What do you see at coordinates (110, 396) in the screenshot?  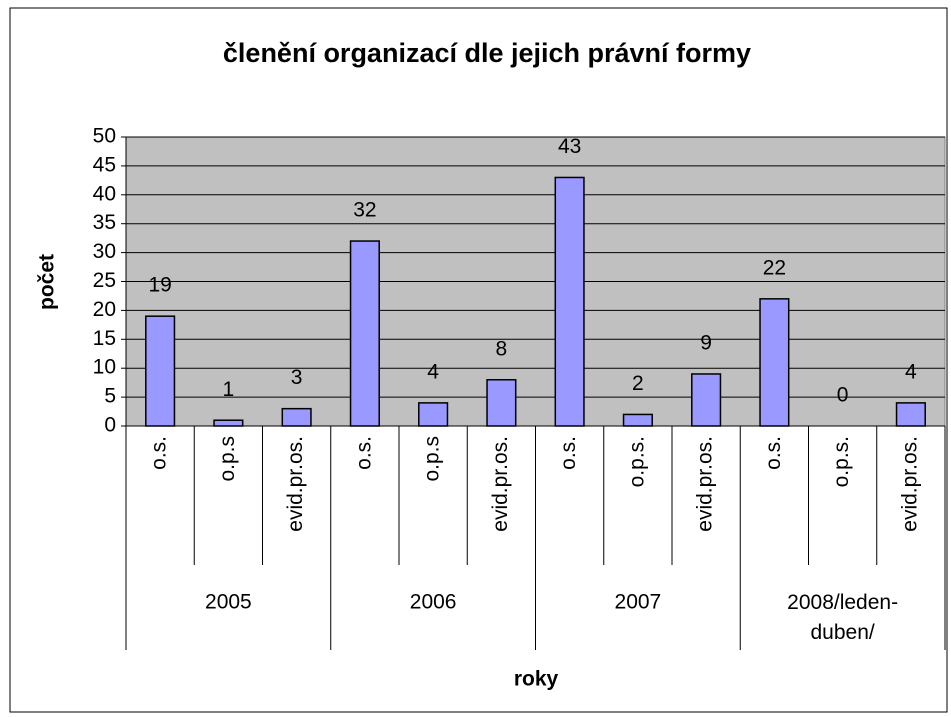 I see `y-tick-label: 5` at bounding box center [110, 396].